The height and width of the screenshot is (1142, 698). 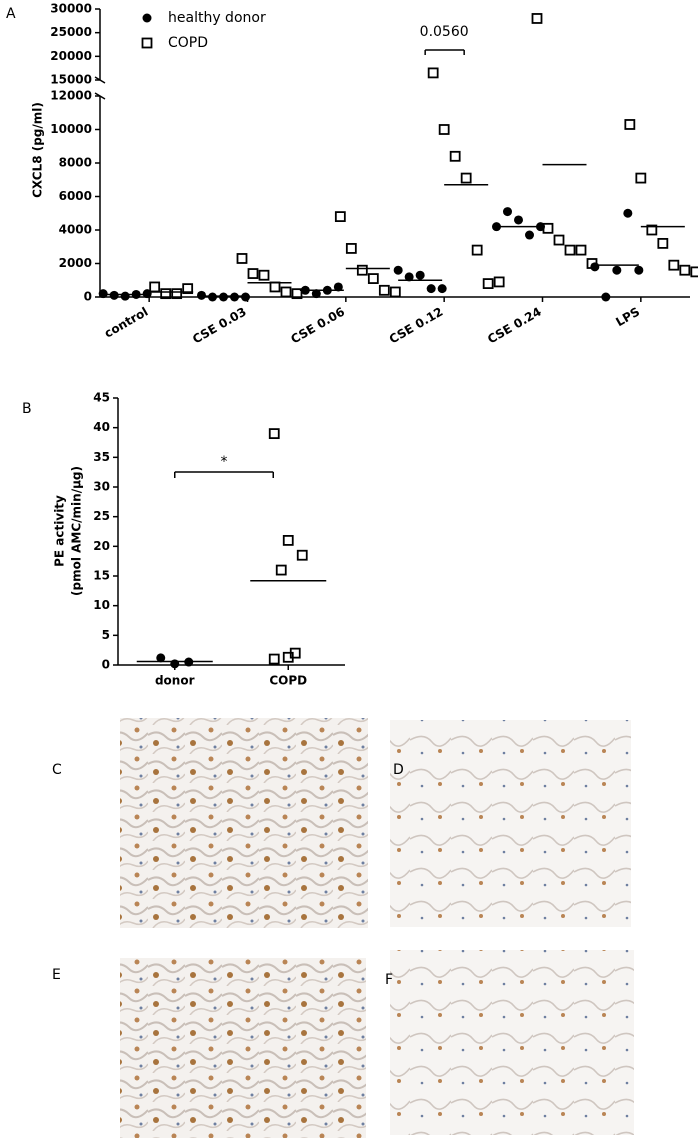 What do you see at coordinates (71, 129) in the screenshot?
I see `y-tick-label: 10000` at bounding box center [71, 129].